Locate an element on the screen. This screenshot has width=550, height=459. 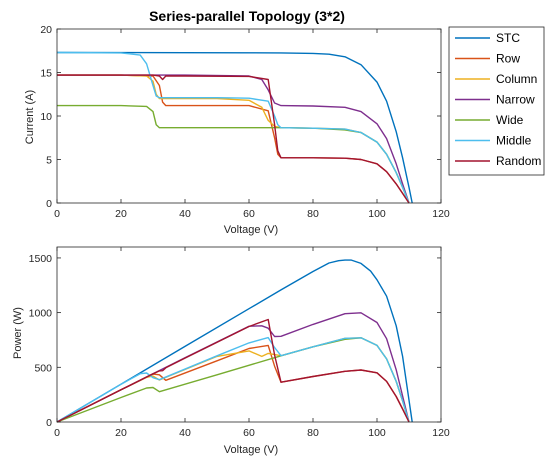
legend-label-middle: Middle is located at coordinates (514, 141).